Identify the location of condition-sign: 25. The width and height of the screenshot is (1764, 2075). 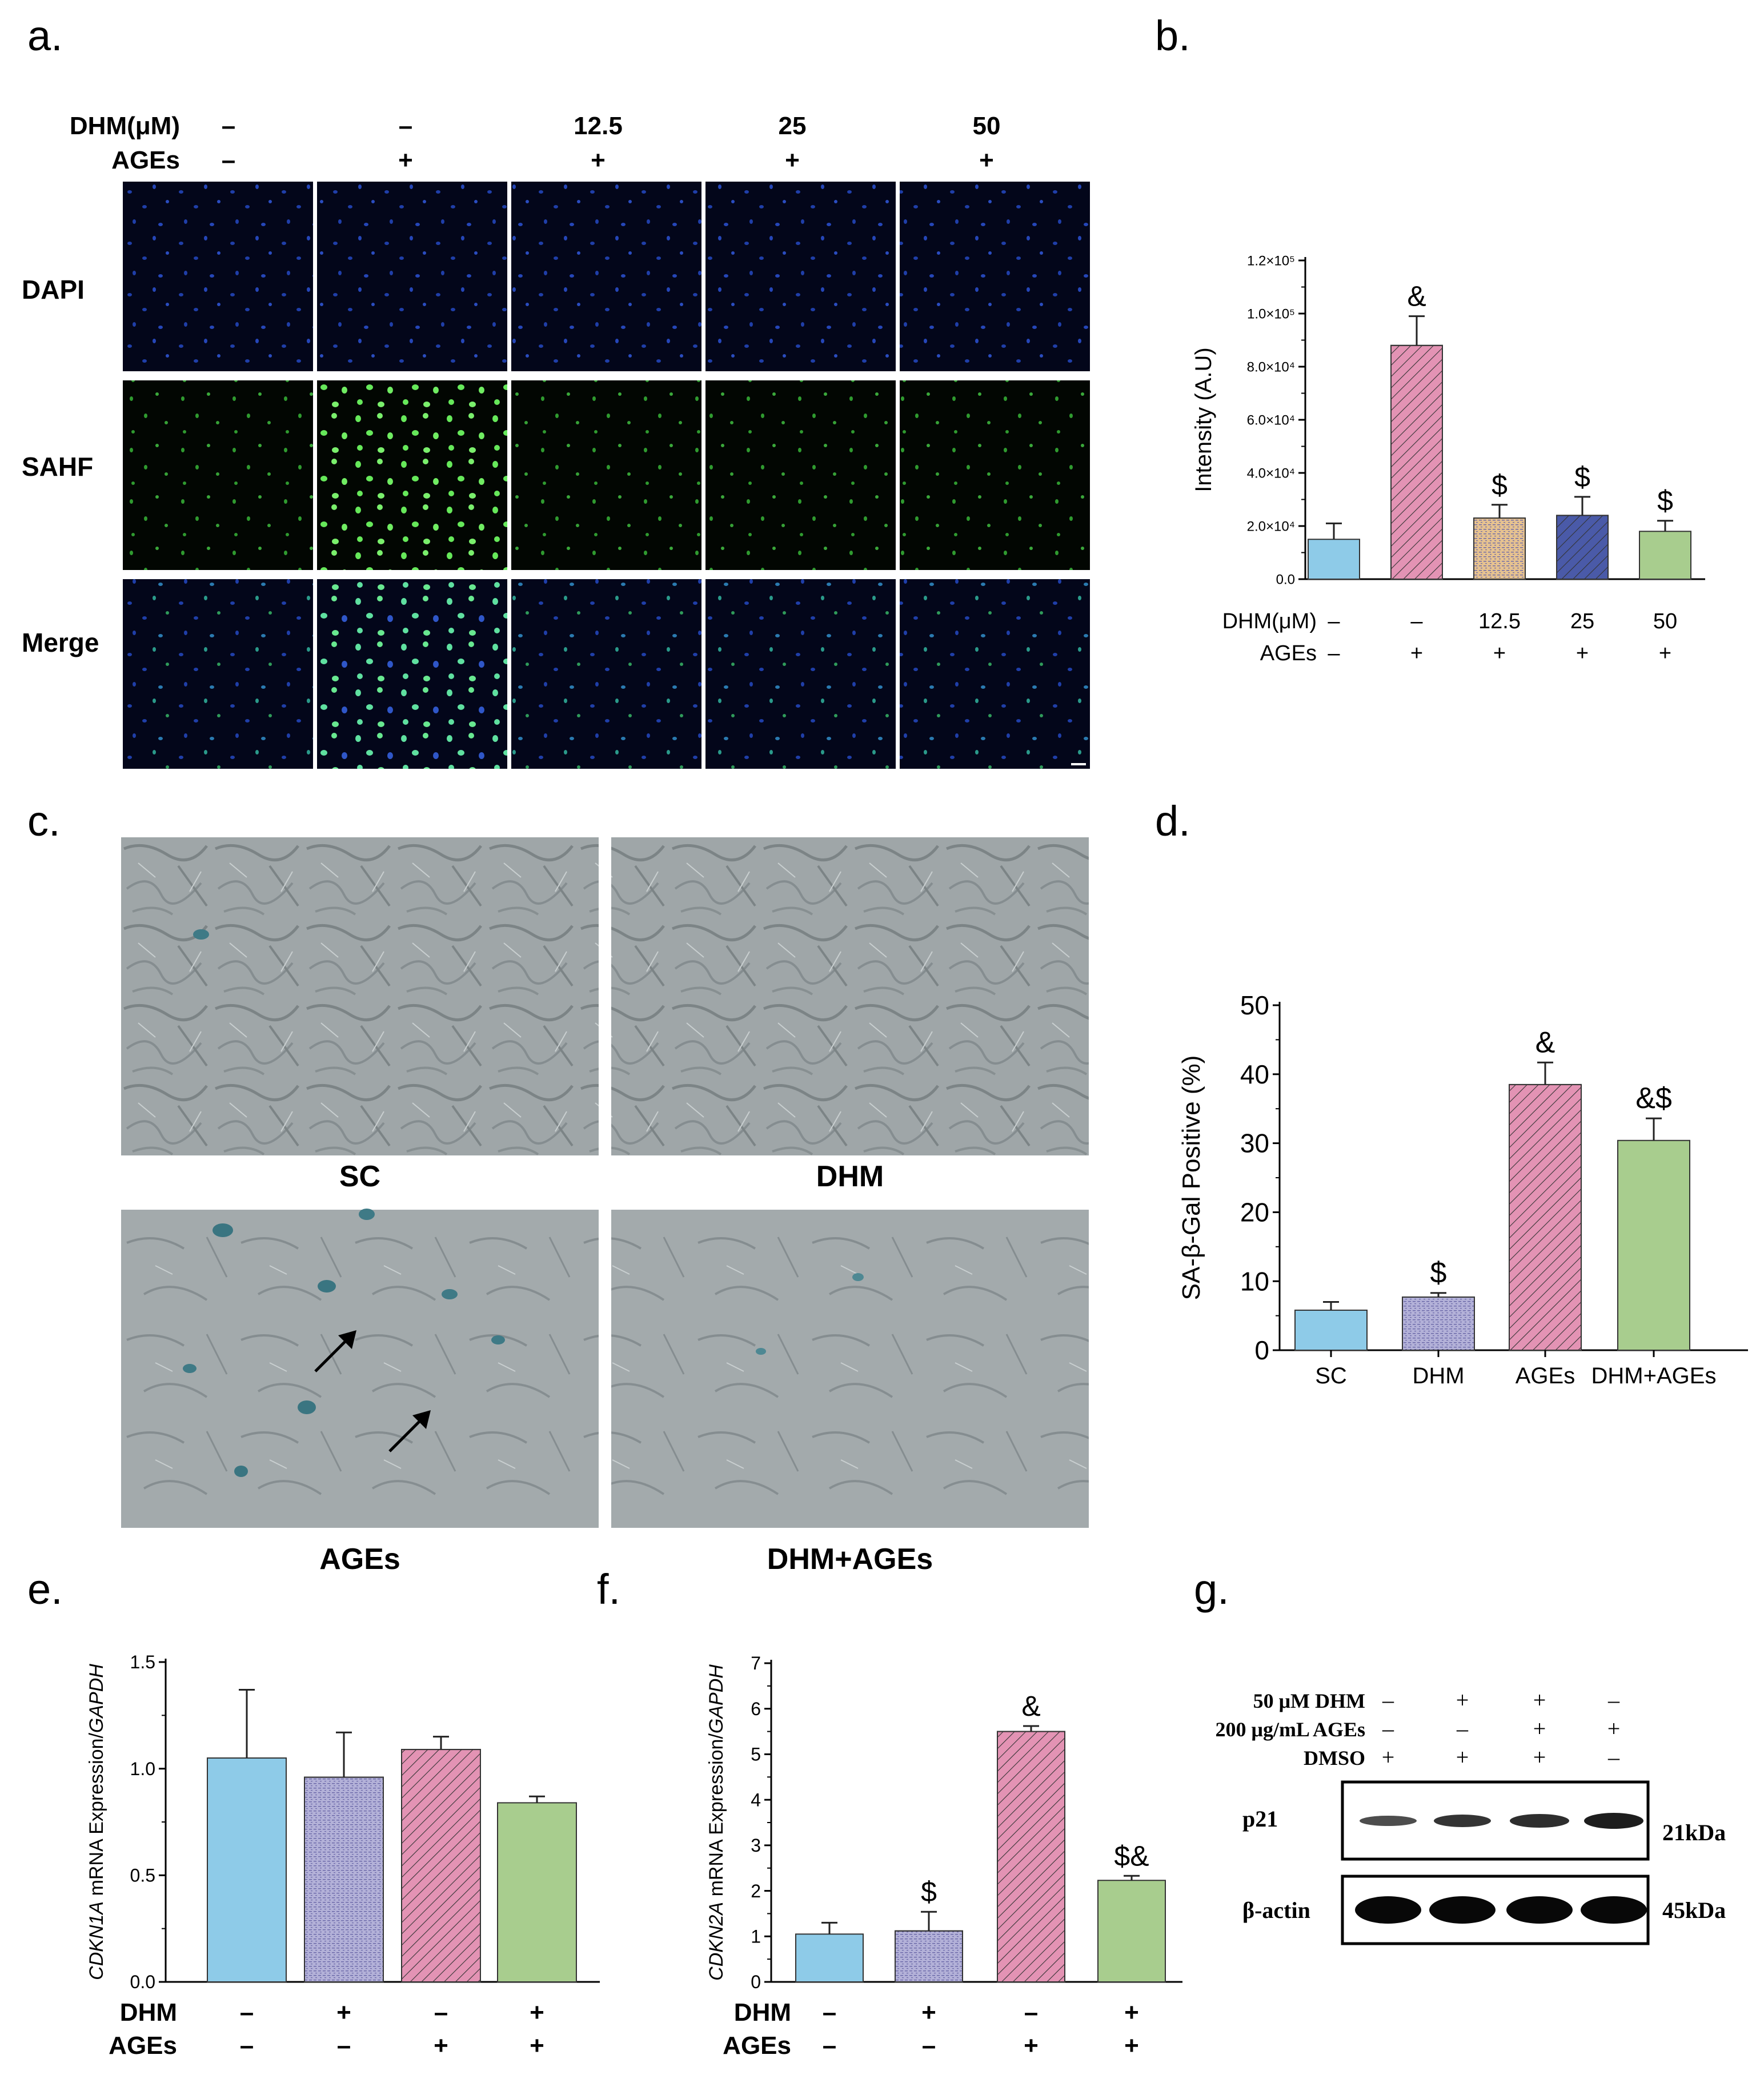
(1582, 621).